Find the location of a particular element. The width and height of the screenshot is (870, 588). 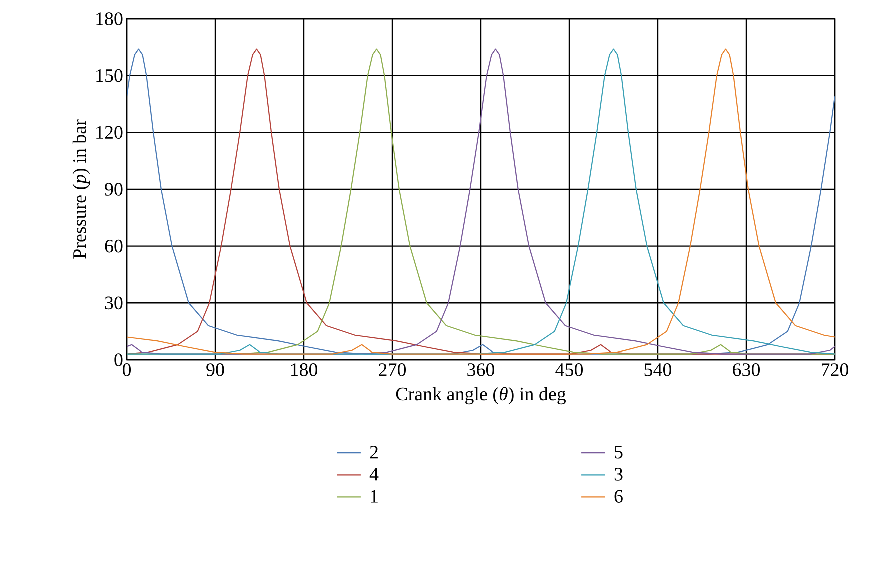

x-tick-label: 270 is located at coordinates (392, 370).